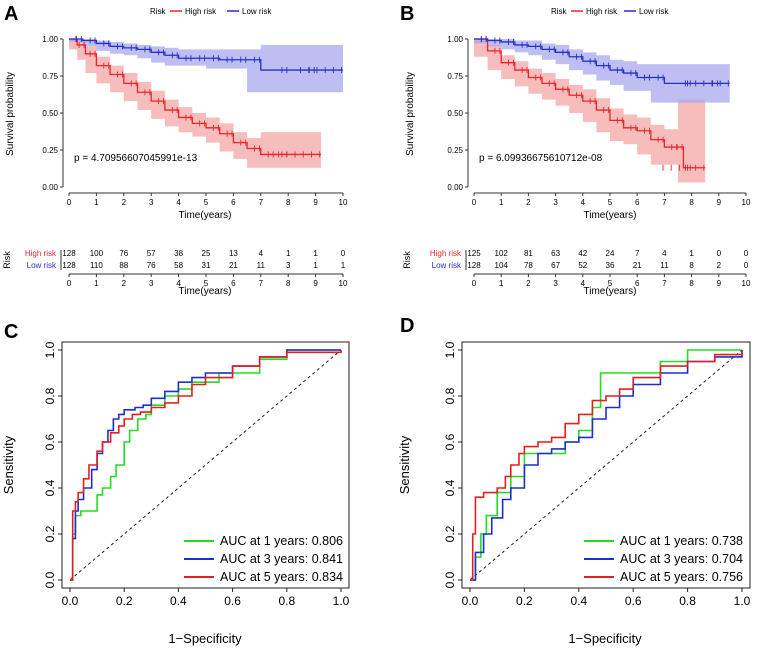 The width and height of the screenshot is (761, 651). I want to click on roc-d-frame, so click(606, 465).